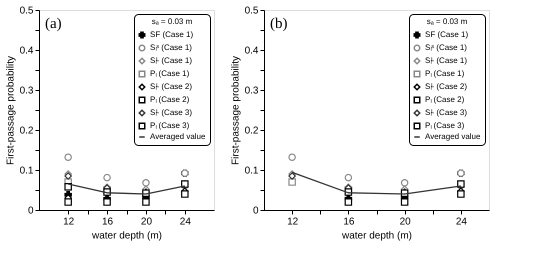 This screenshot has height=260, width=557. I want to click on chart-title: (b), so click(279, 24).